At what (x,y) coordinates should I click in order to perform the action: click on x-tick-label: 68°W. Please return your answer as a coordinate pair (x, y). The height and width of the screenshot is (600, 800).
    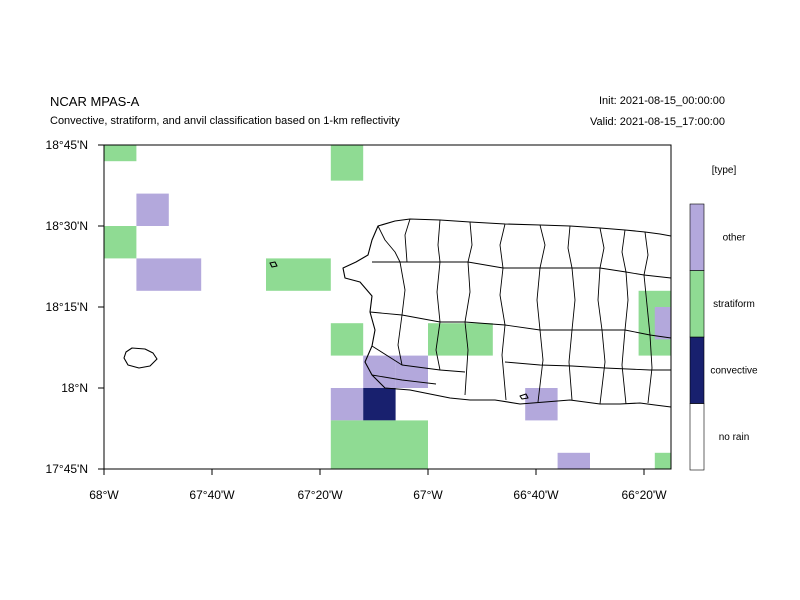
    Looking at the image, I should click on (104, 495).